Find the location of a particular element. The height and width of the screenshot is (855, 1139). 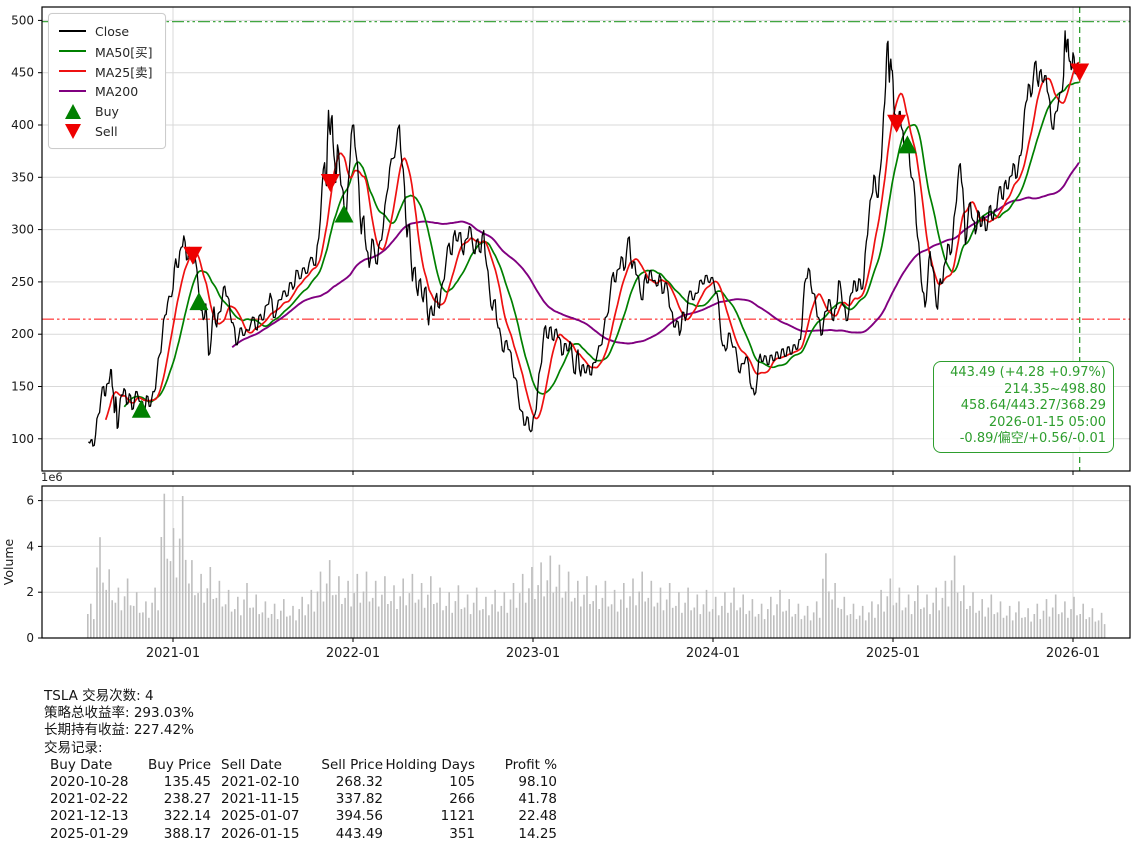

table-cell: 2021-02-10 is located at coordinates (260, 782).